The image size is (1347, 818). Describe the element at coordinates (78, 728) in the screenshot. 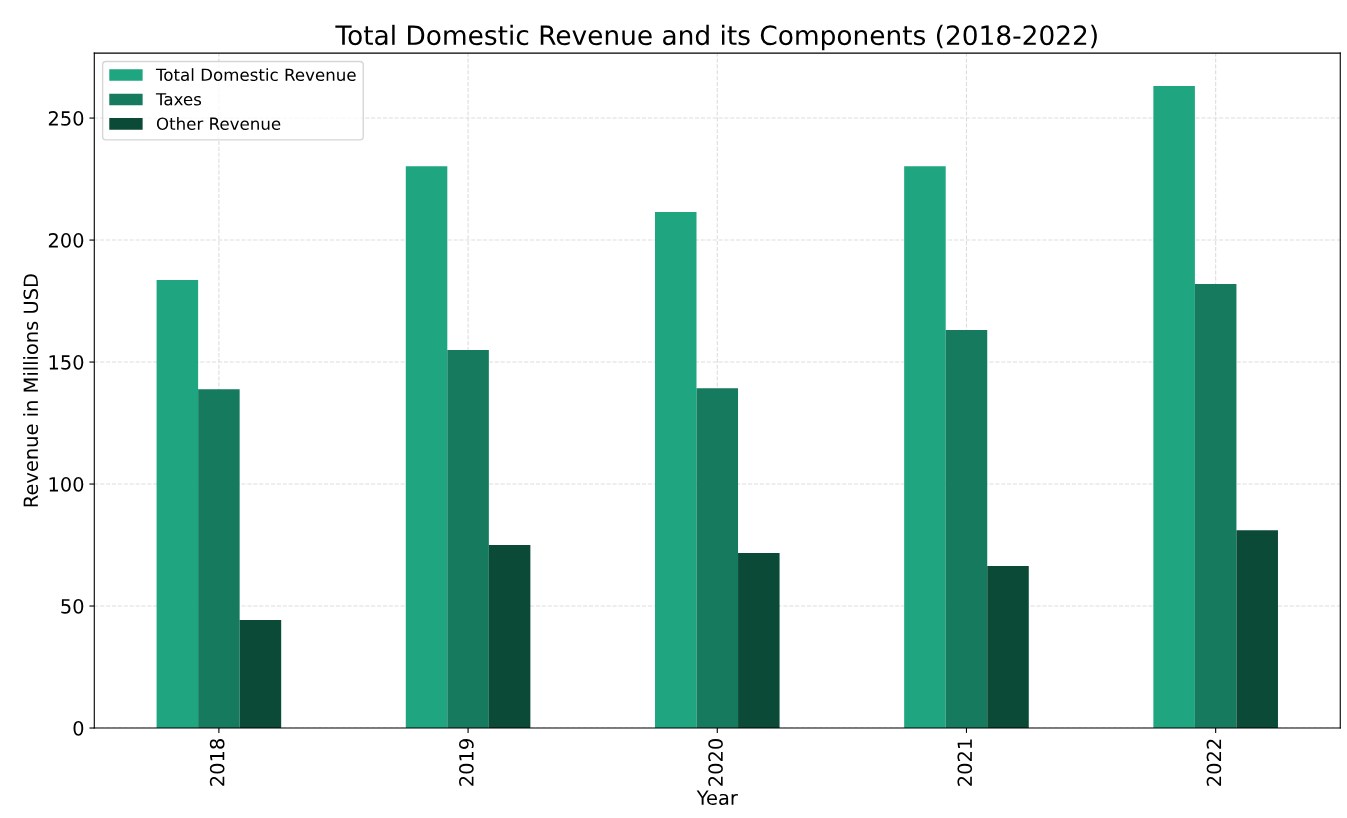

I see `y-tick-label: 0` at that location.